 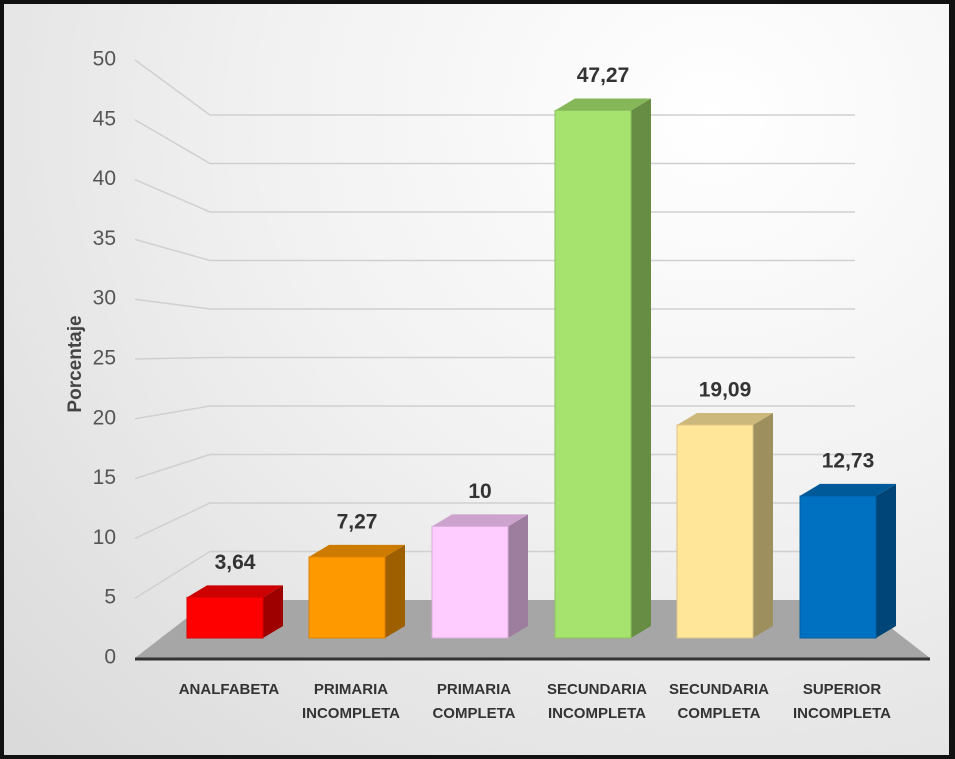 What do you see at coordinates (110, 597) in the screenshot?
I see `y-tick-label: 5` at bounding box center [110, 597].